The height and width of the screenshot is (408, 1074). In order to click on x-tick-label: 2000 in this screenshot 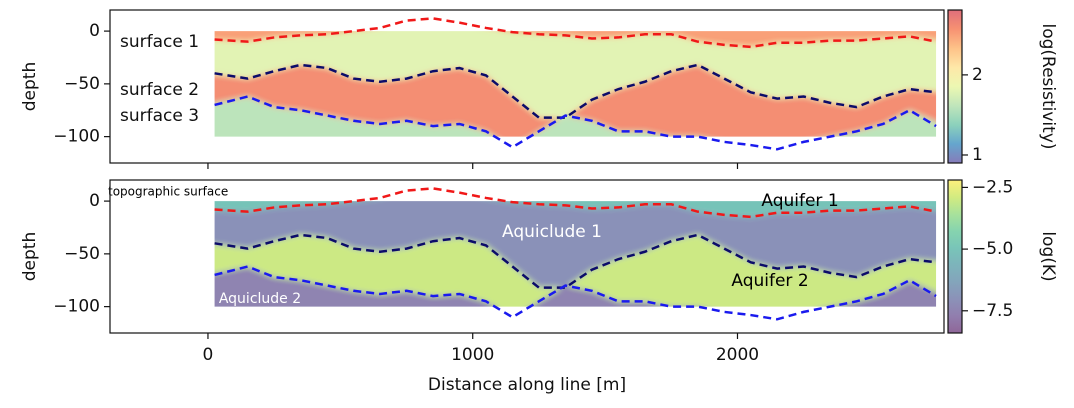, I will do `click(737, 355)`.